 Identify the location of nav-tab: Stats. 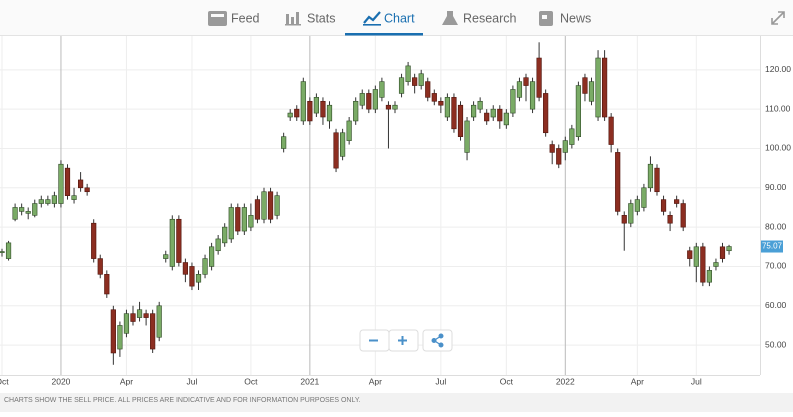
(321, 18).